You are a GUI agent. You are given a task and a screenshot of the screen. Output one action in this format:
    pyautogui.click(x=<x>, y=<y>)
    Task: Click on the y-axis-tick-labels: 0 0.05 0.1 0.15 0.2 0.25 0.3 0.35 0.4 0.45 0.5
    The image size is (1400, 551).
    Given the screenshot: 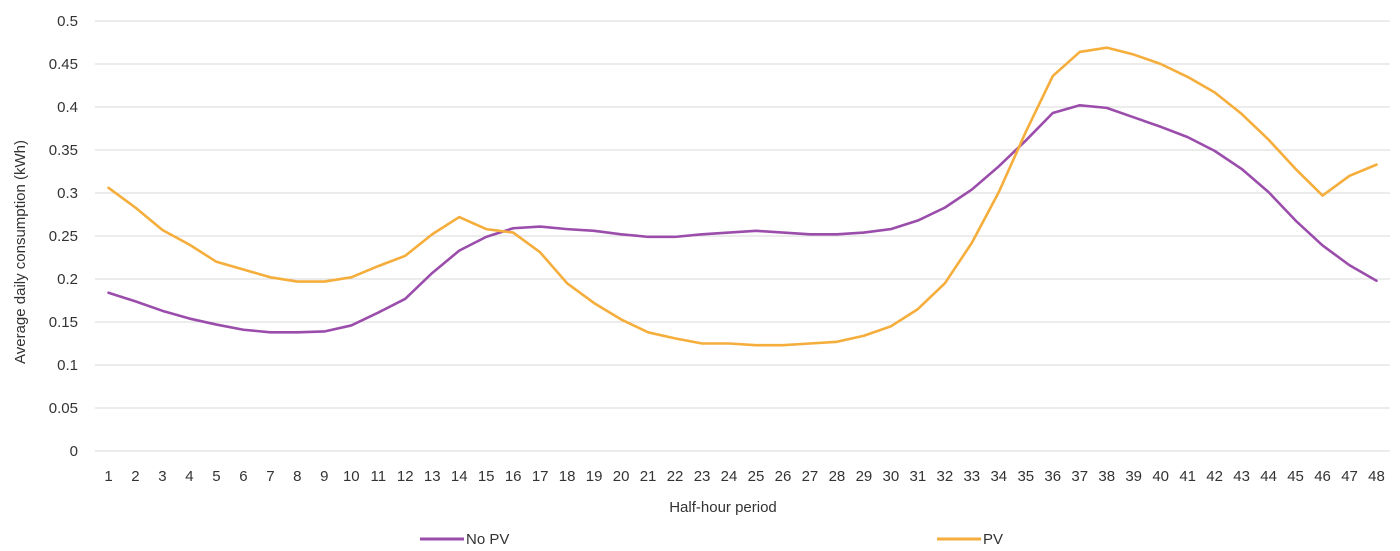 What is the action you would take?
    pyautogui.click(x=63, y=236)
    